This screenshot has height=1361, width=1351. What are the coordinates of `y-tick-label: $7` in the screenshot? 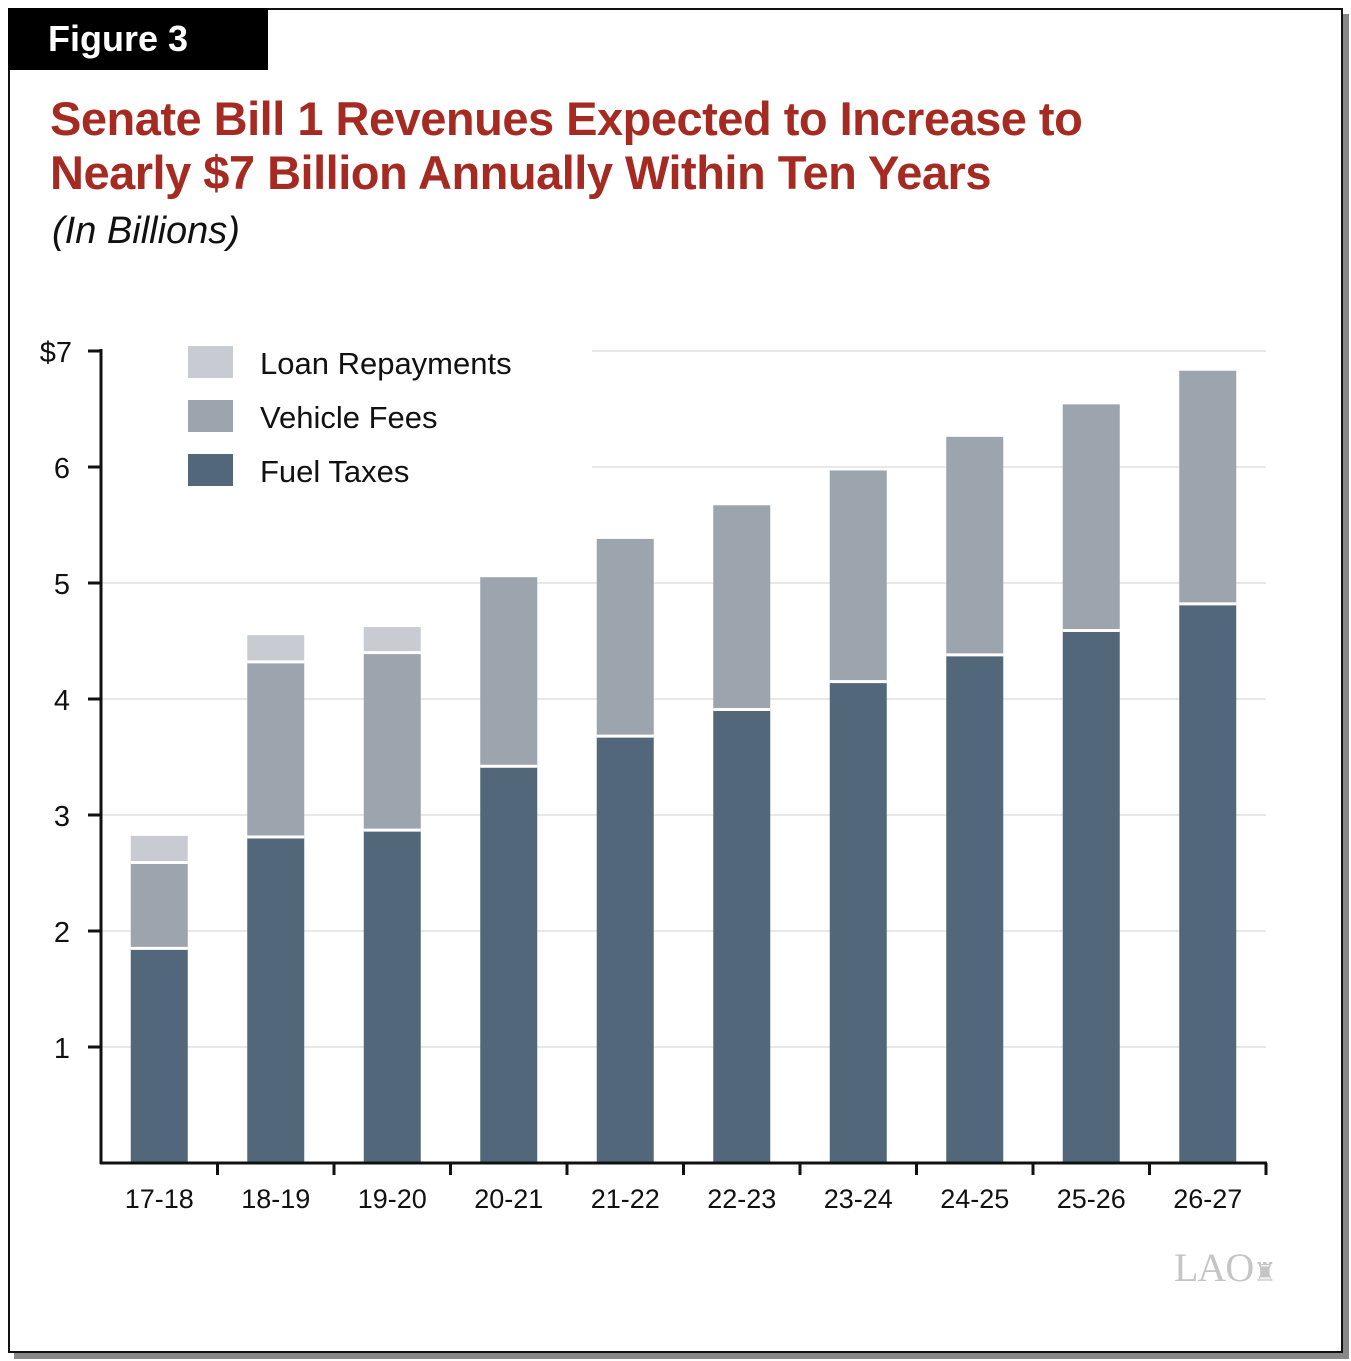 It's located at (56, 353).